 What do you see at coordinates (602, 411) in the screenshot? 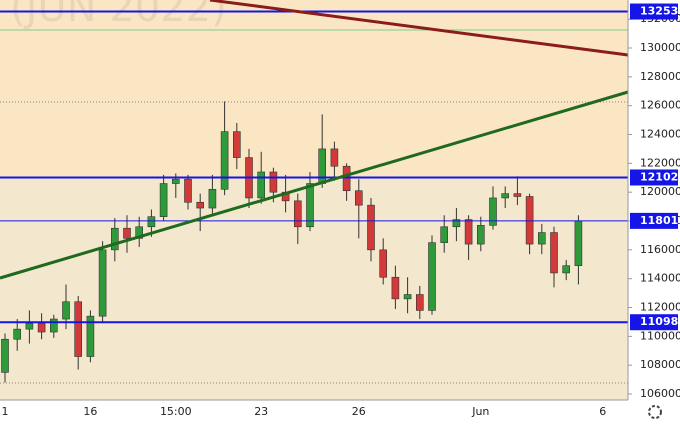
I see `x-tick-label: 6` at bounding box center [602, 411].